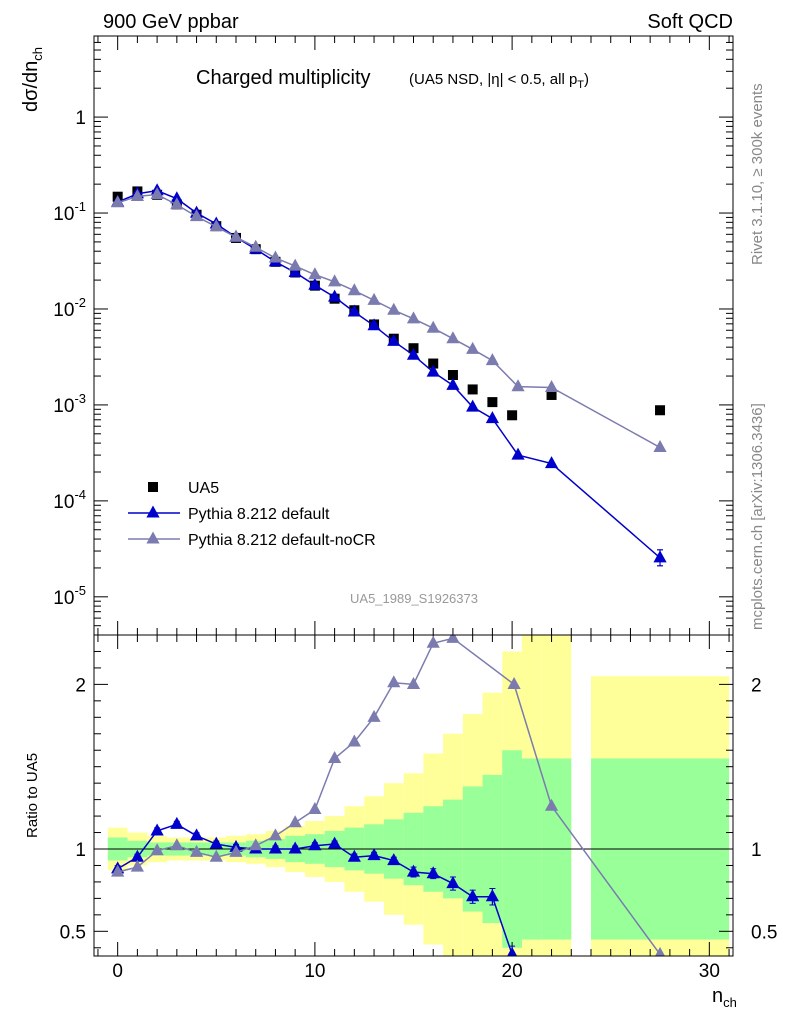 Image resolution: width=786 pixels, height=1024 pixels. Describe the element at coordinates (80, 850) in the screenshot. I see `ratio-ytick-label: 1` at that location.